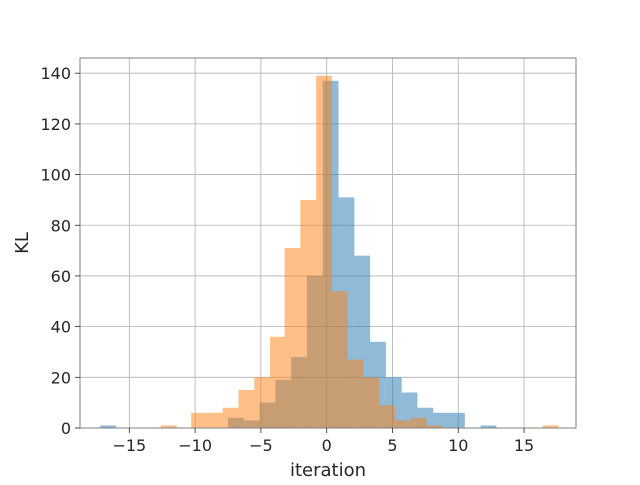  What do you see at coordinates (61, 225) in the screenshot?
I see `y-tick-label: 80` at bounding box center [61, 225].